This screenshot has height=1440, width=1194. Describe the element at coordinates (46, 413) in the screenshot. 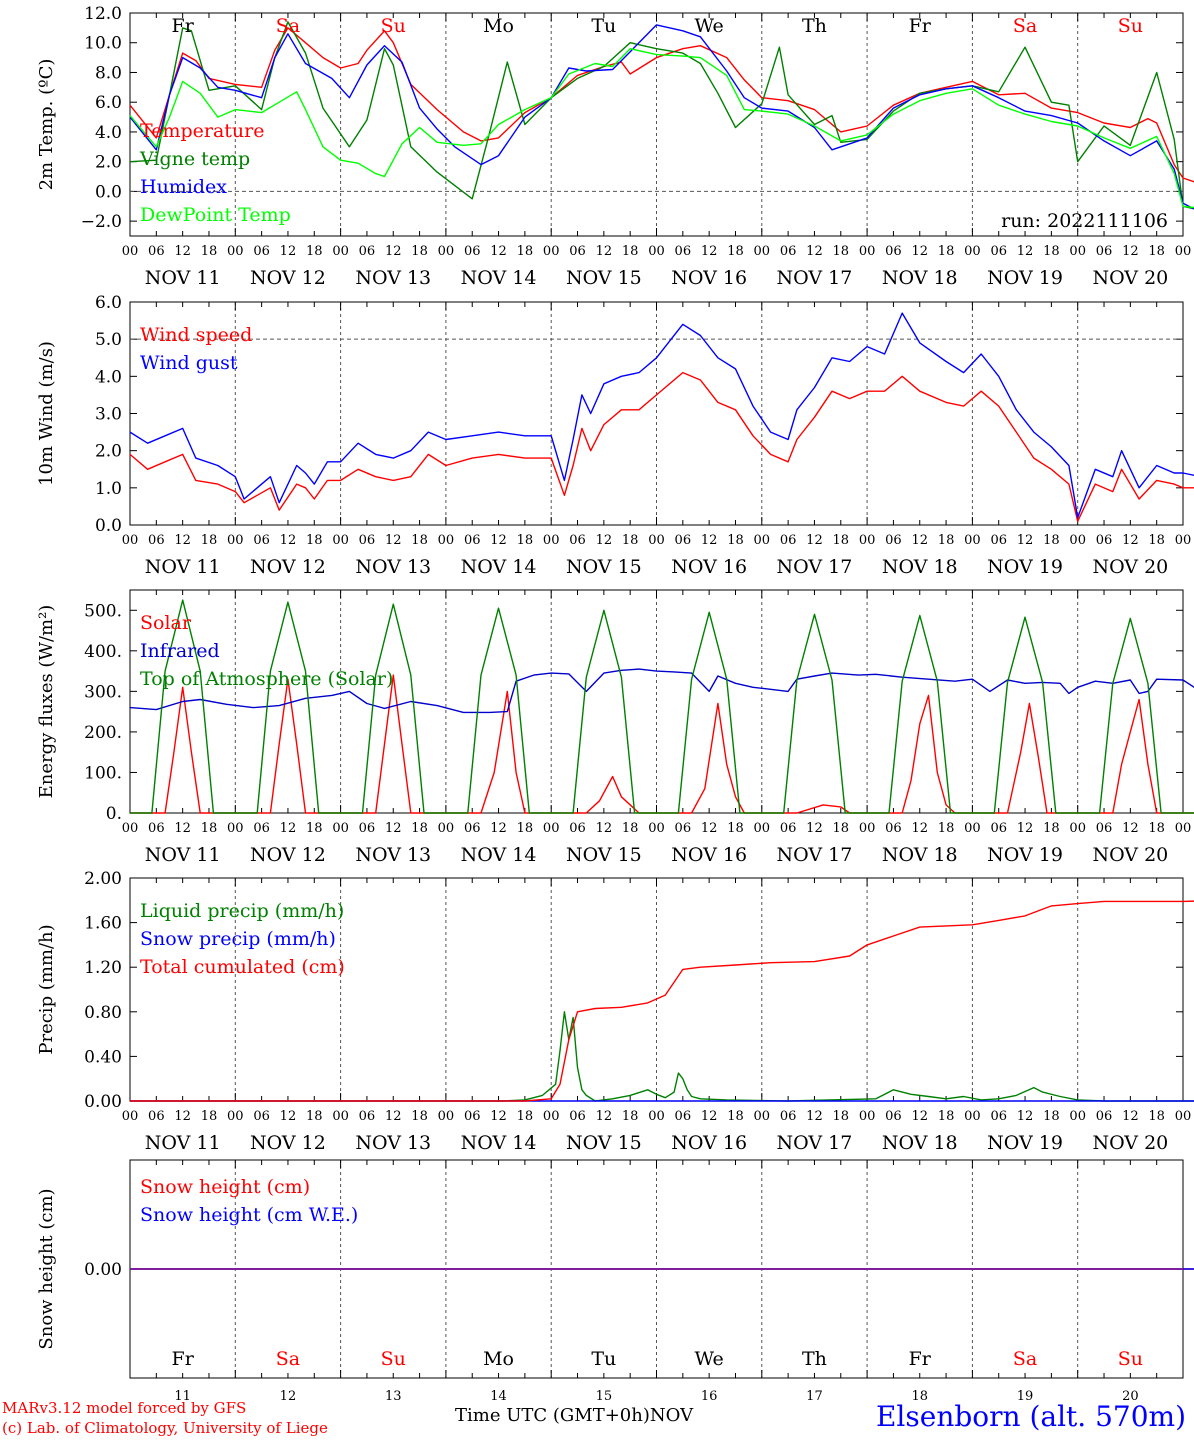

I see `y-axis-title: 10m Wind (m/s)` at that location.